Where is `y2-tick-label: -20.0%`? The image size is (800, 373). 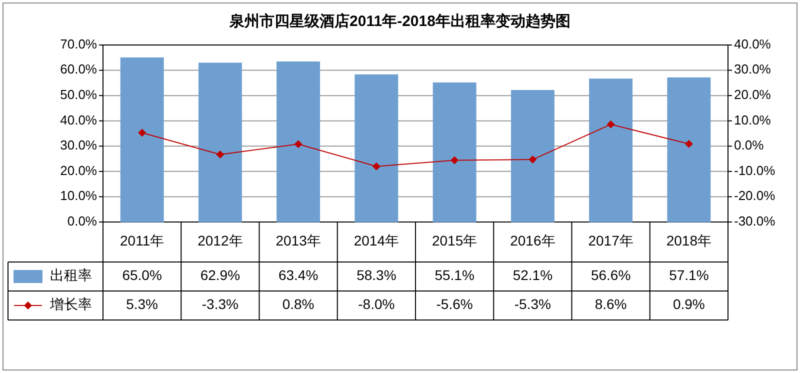 y2-tick-label: -20.0% is located at coordinates (755, 196).